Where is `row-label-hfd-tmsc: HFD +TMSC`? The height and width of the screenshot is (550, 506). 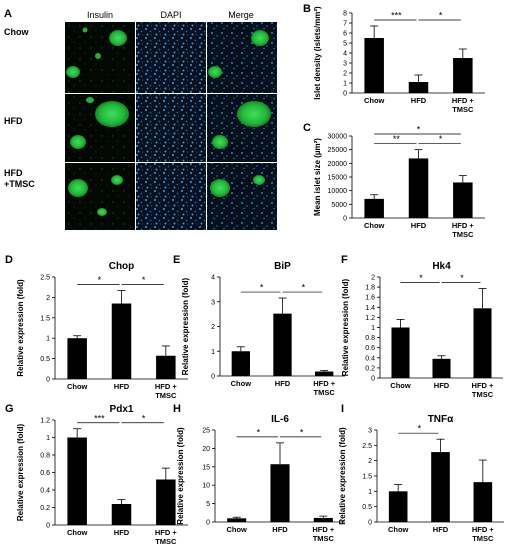
row-label-hfd-tmsc: HFD +TMSC is located at coordinates (19, 178).